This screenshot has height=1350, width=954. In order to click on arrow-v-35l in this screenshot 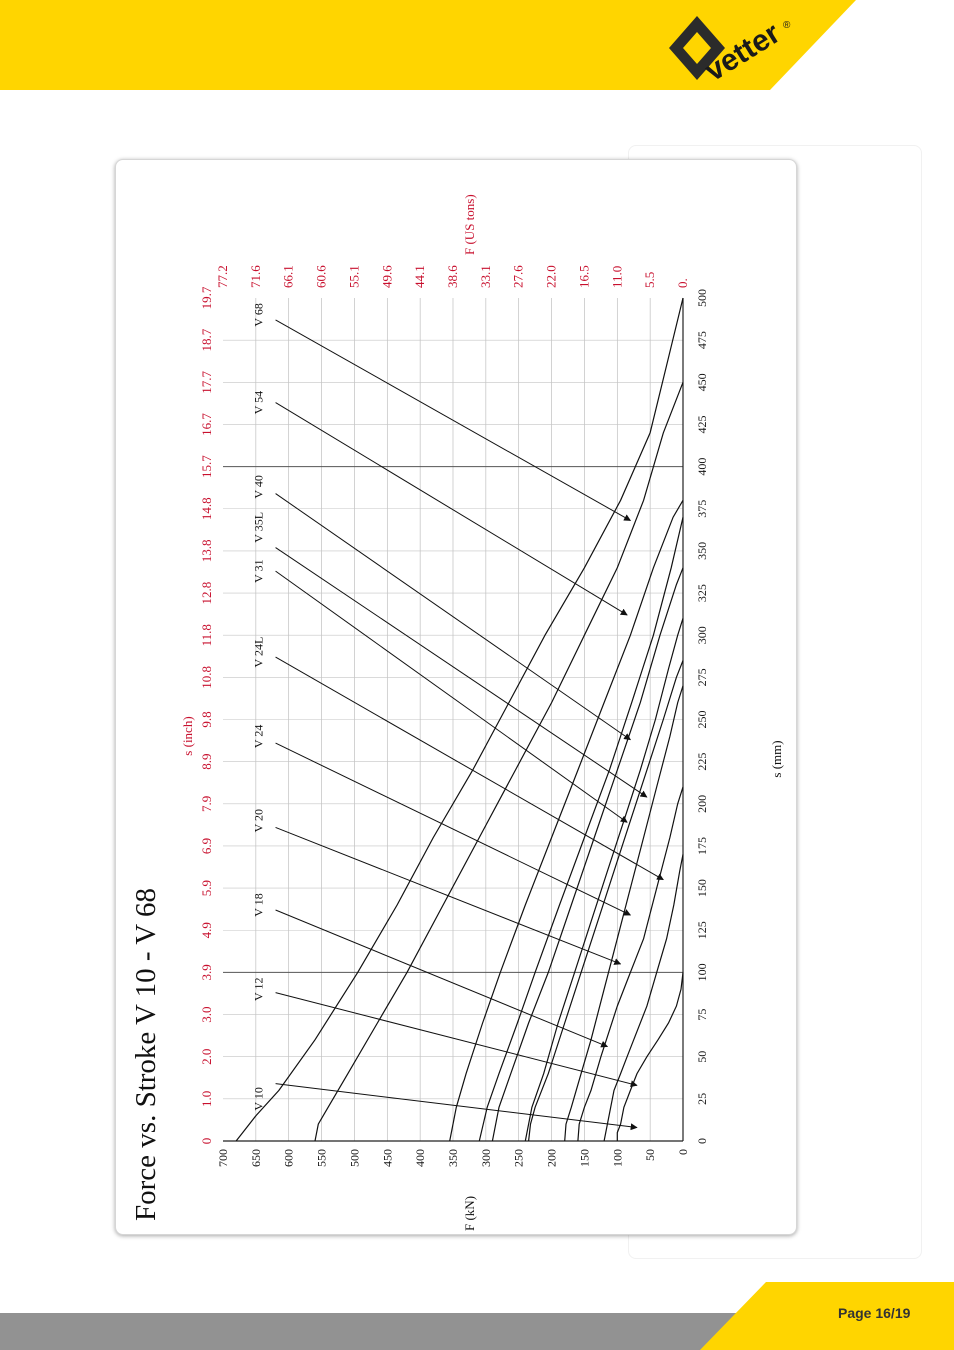, I will do `click(461, 672)`.